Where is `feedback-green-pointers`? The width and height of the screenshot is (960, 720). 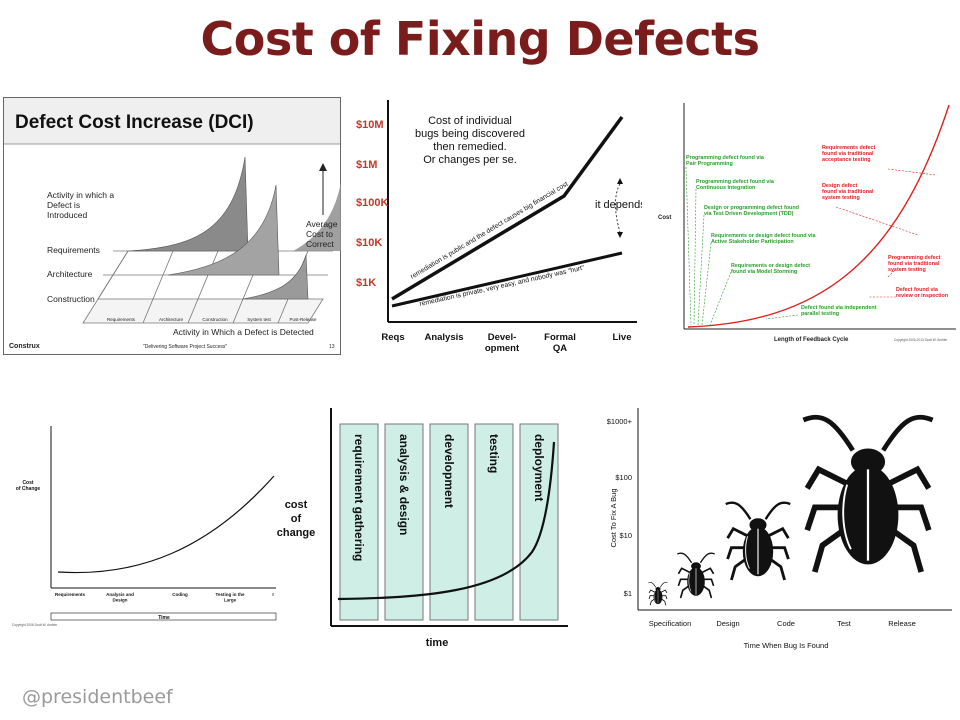
feedback-green-pointers is located at coordinates (742, 246).